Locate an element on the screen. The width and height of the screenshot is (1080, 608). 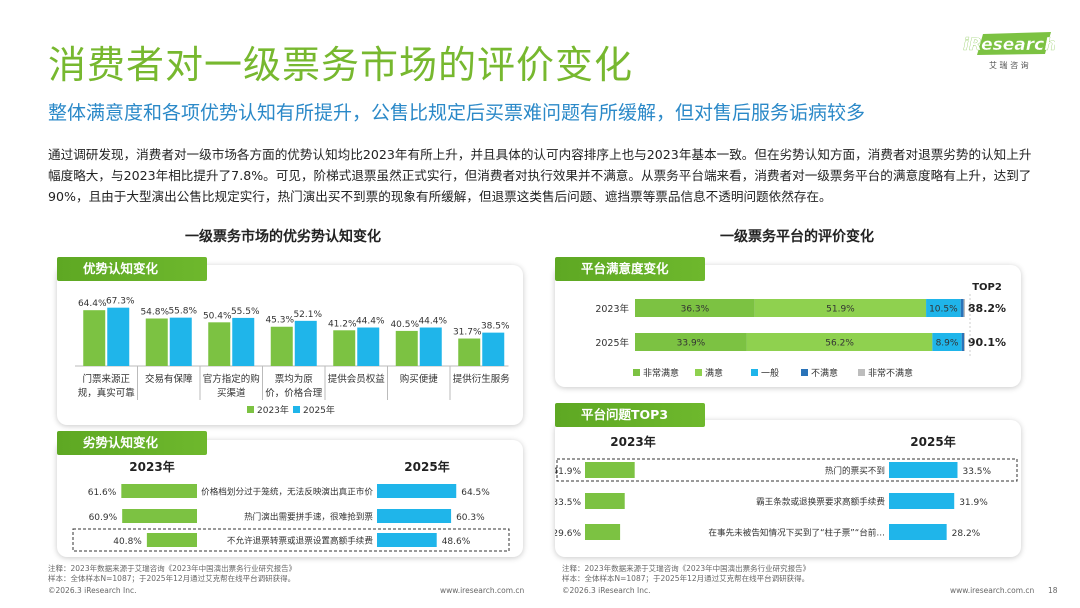
iresearch-logo: iResearch 艾 瑞 咨 询 is located at coordinates (1005, 50).